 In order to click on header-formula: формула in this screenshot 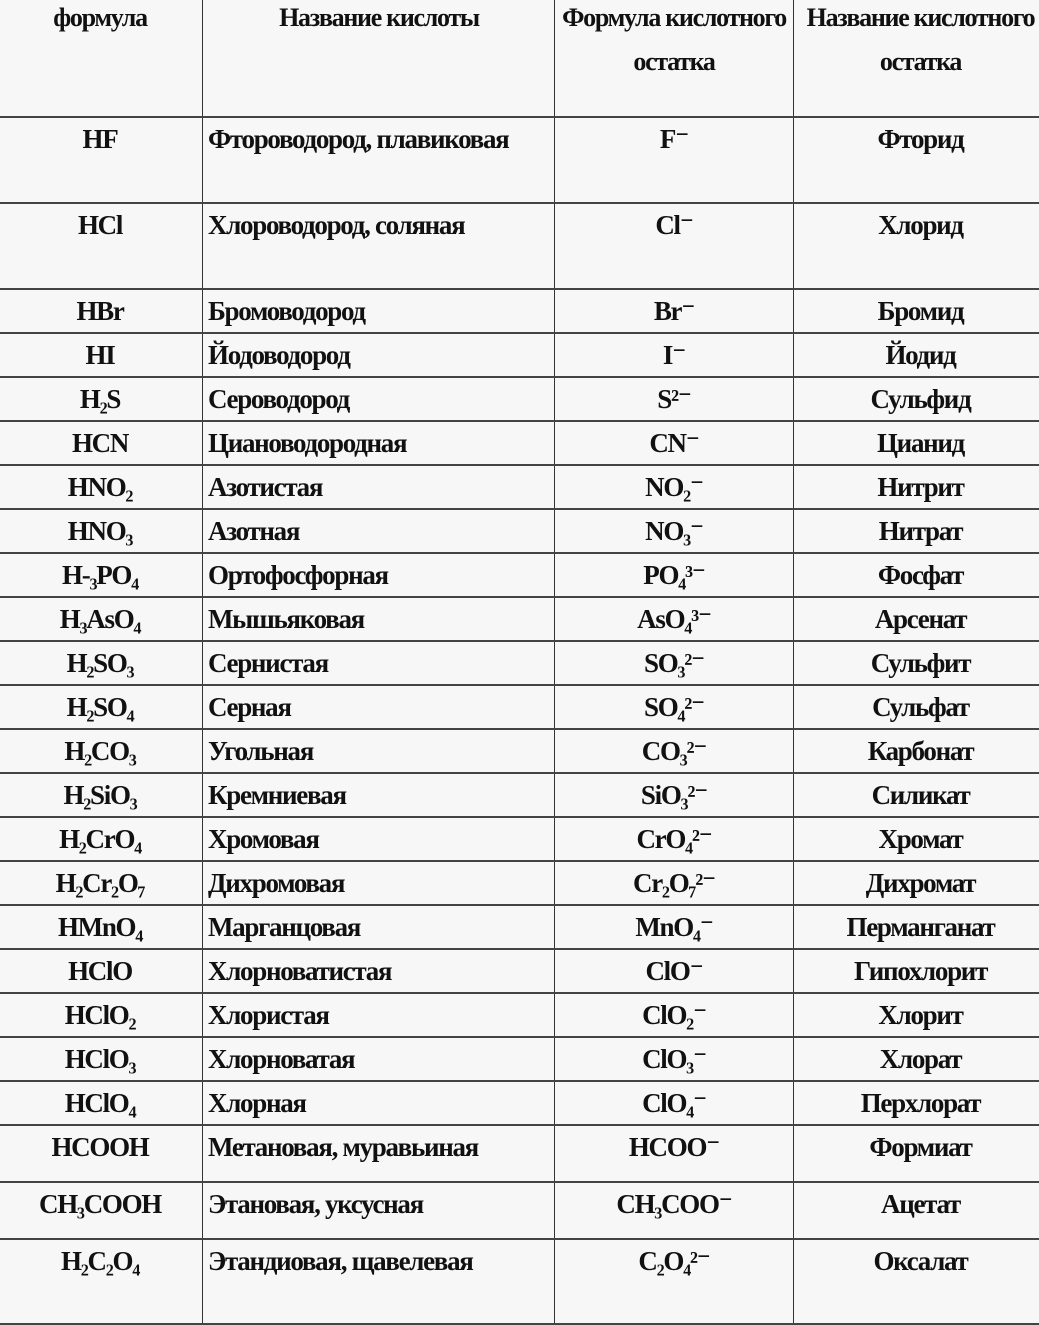, I will do `click(101, 58)`.